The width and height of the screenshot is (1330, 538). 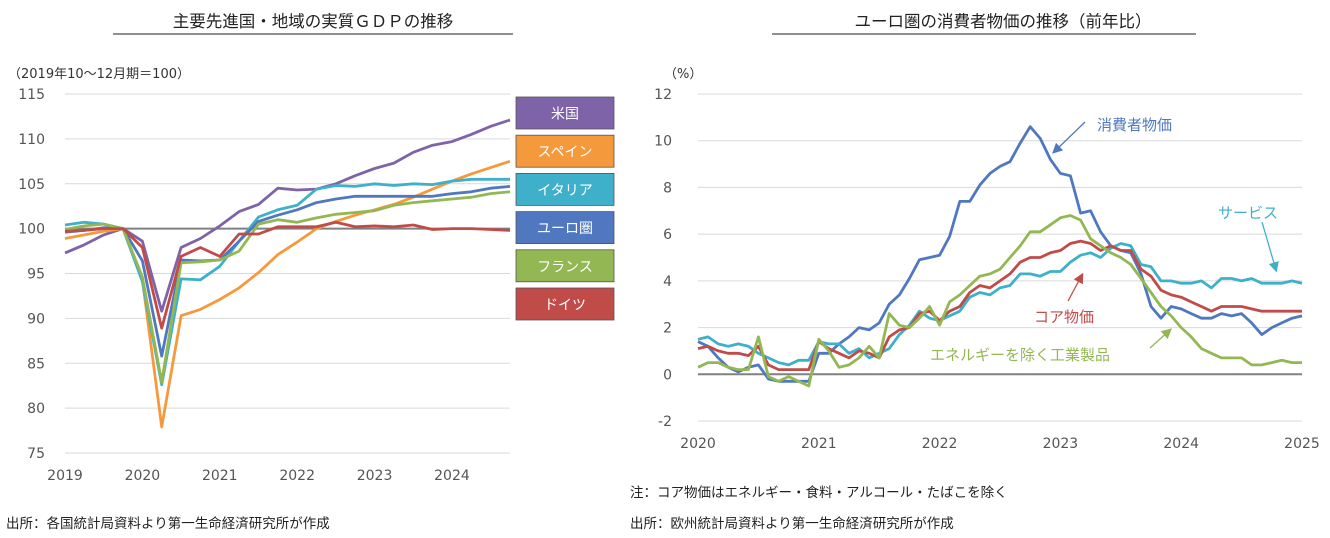 What do you see at coordinates (698, 444) in the screenshot?
I see `right-x-tick-label: 2020` at bounding box center [698, 444].